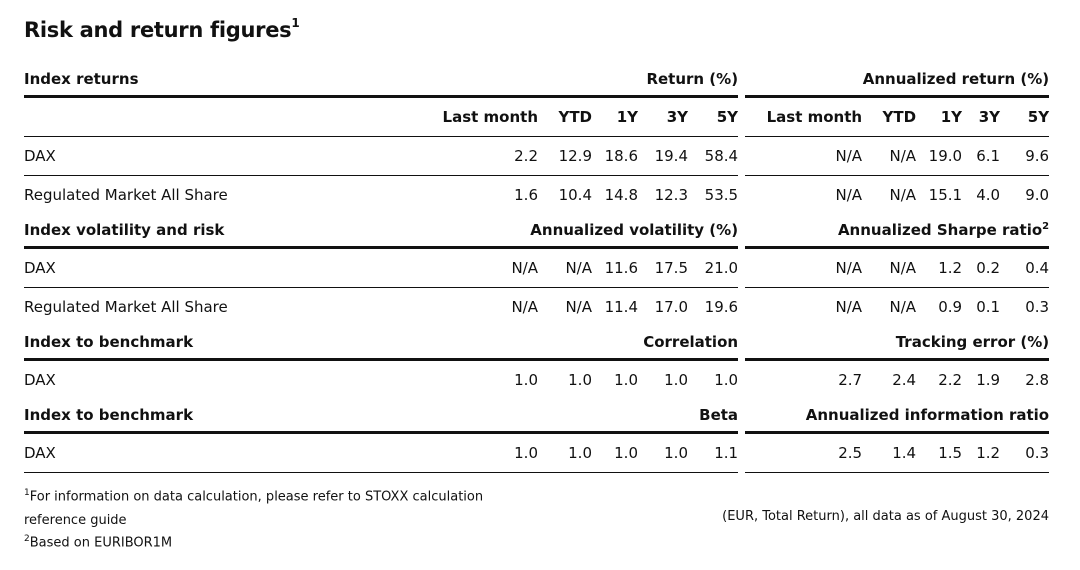 The height and width of the screenshot is (570, 1080). I want to click on value-cell: 19.4, so click(663, 156).